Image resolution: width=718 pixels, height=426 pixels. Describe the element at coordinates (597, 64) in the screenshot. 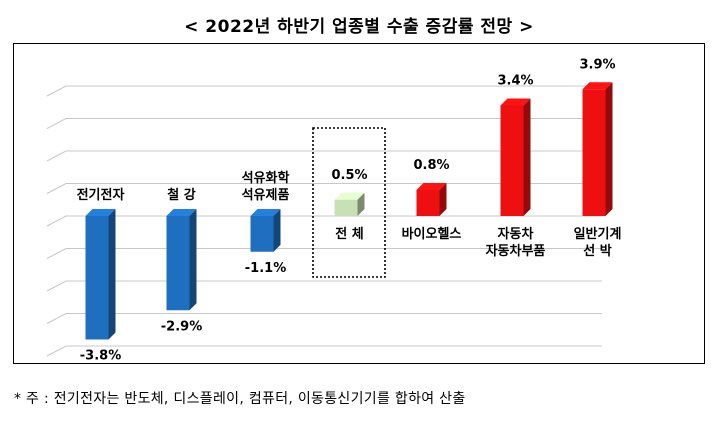

I see `value-label: 3.9%` at that location.